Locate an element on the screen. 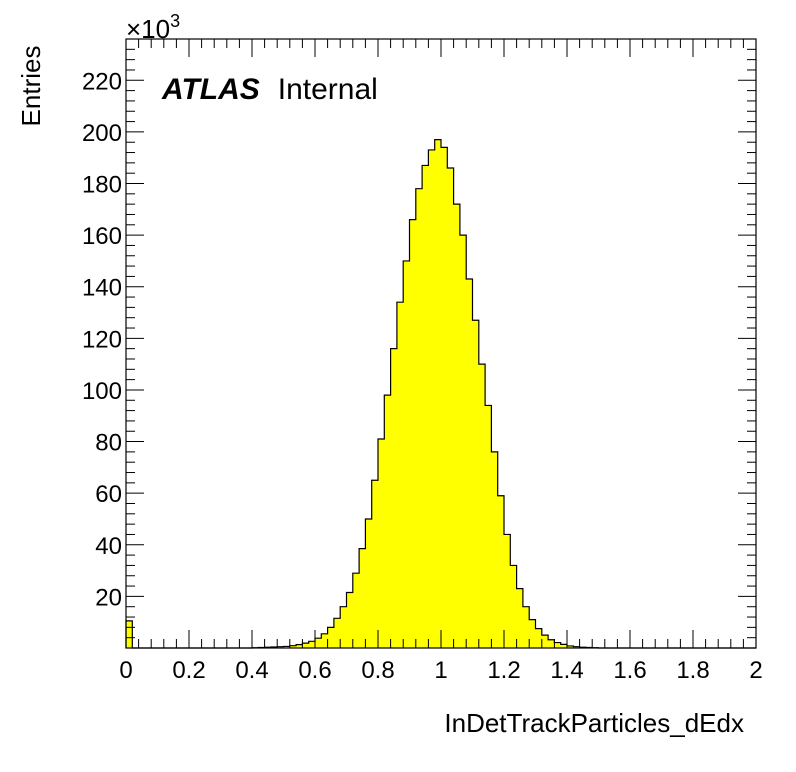  x-tick-labels: 0 0.2 0.4 0.6 0.8 1 1.2 1.4 1.6 1.8 2 is located at coordinates (440, 670).